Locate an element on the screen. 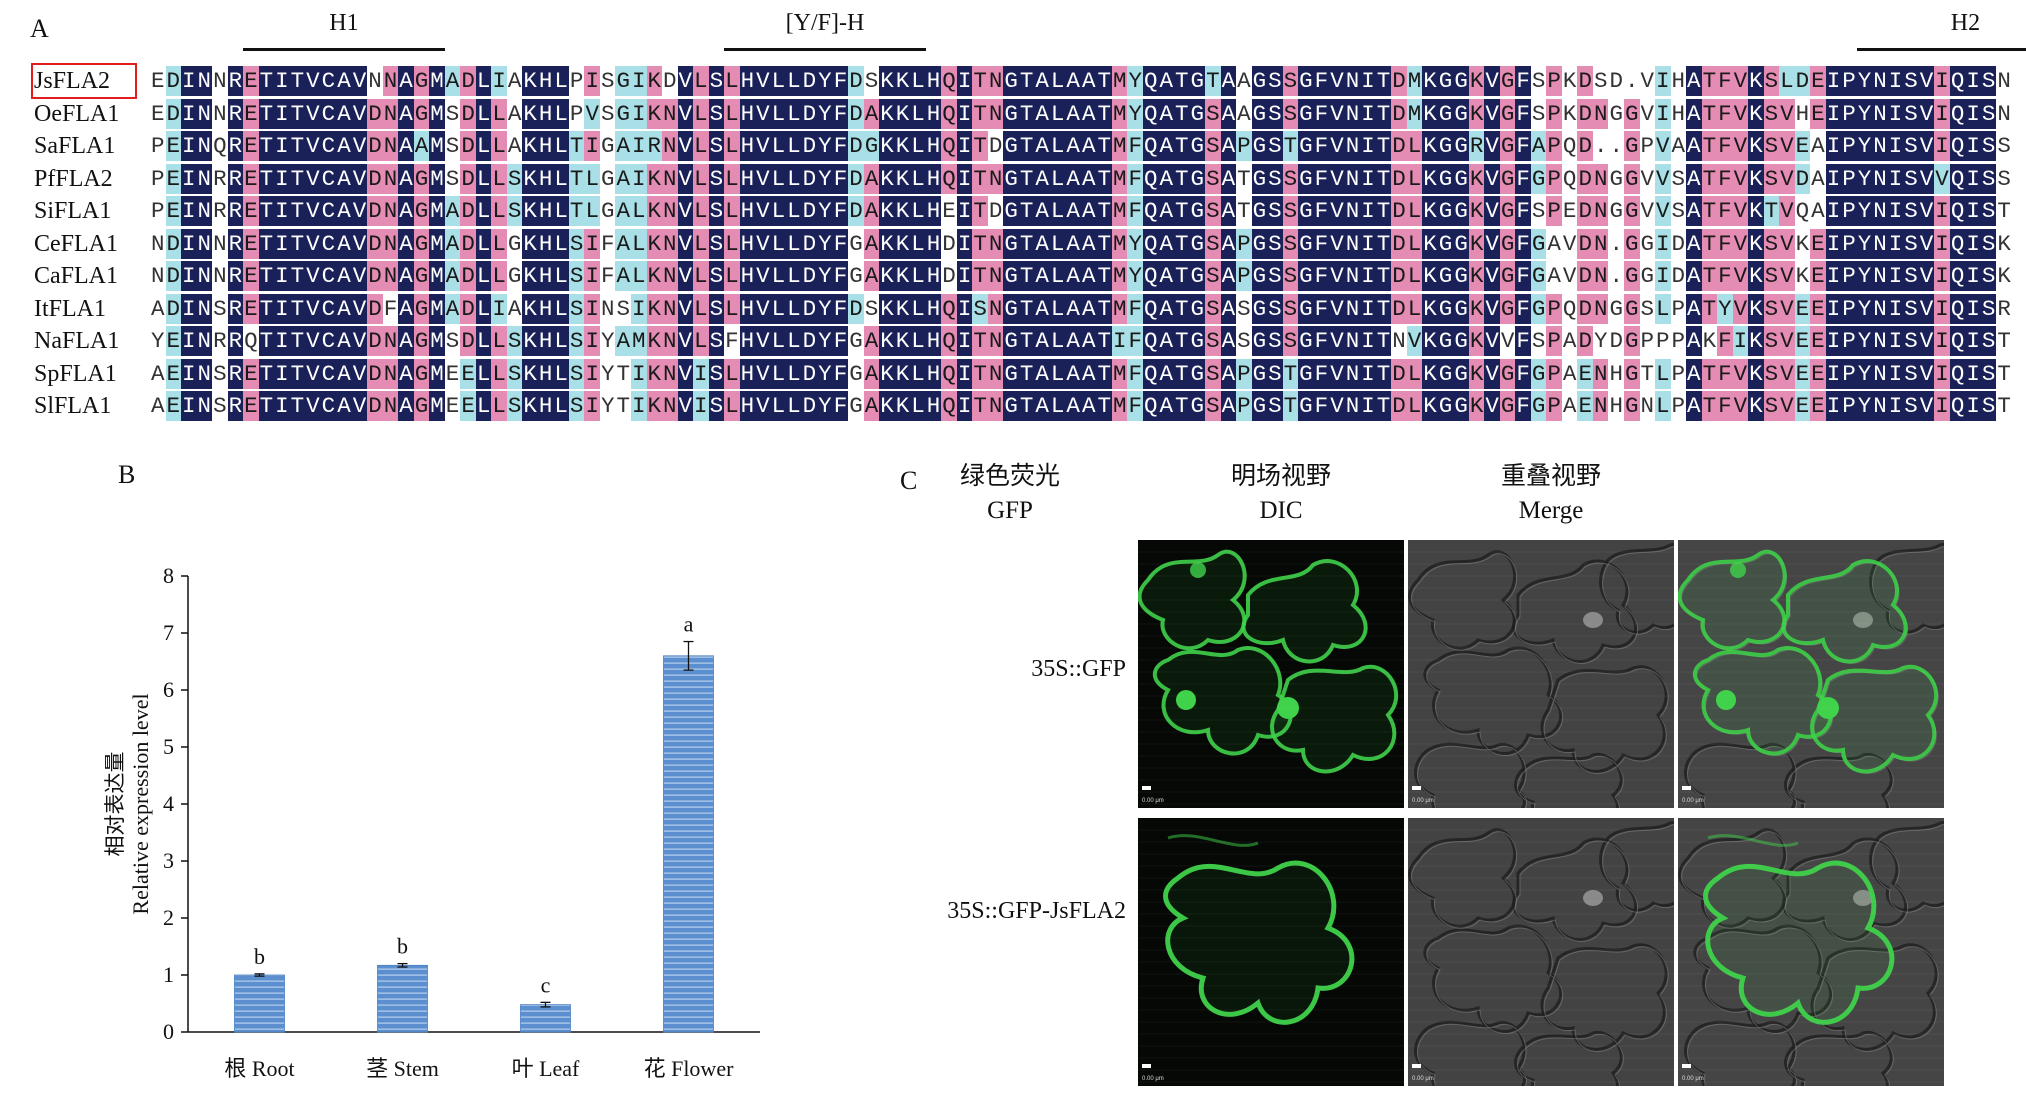 This screenshot has width=2026, height=1113. y-axis-title-cn: 相对表达量 is located at coordinates (115, 804).